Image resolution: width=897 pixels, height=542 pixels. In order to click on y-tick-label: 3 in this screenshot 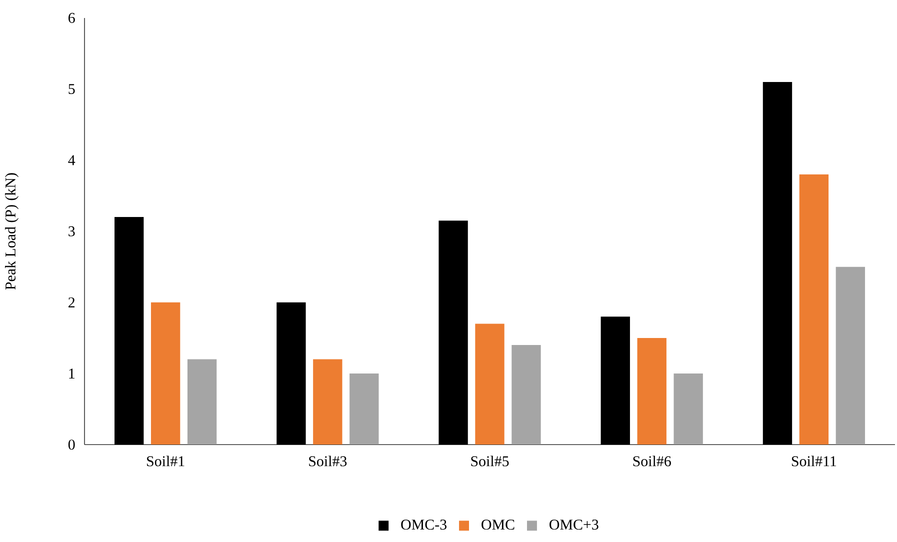, I will do `click(71, 231)`.